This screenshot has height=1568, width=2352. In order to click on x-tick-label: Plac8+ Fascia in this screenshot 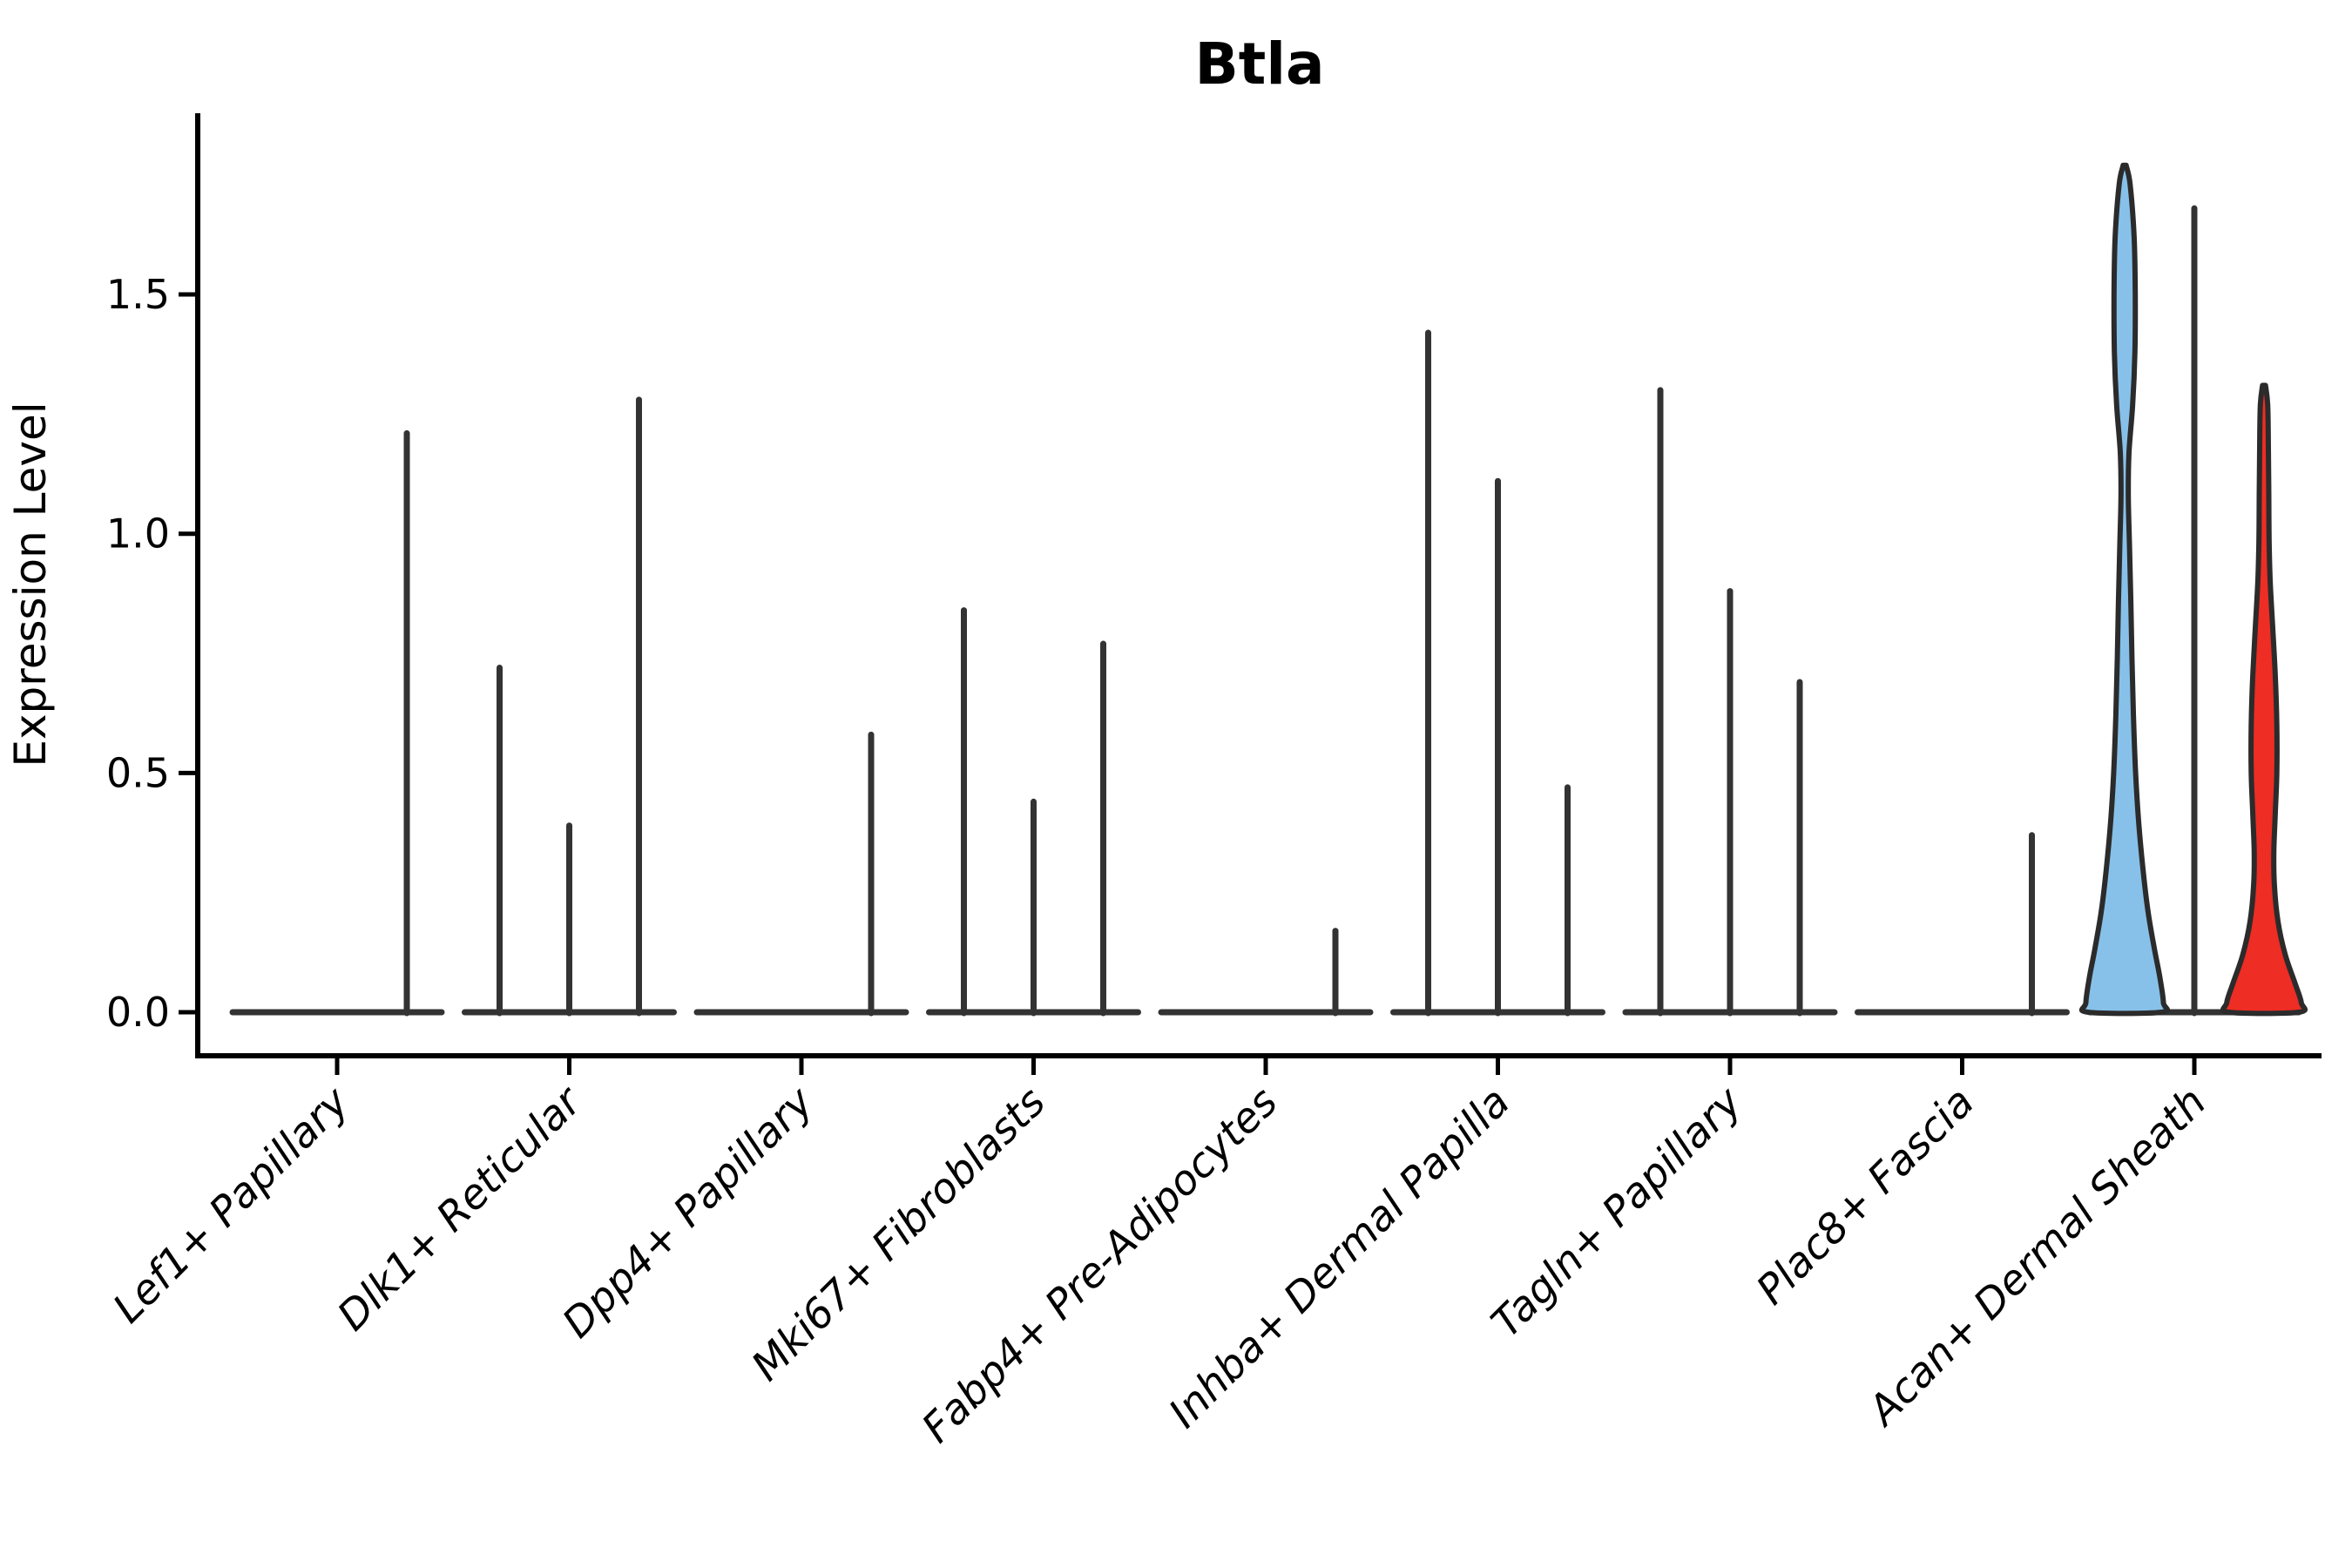, I will do `click(1865, 1196)`.